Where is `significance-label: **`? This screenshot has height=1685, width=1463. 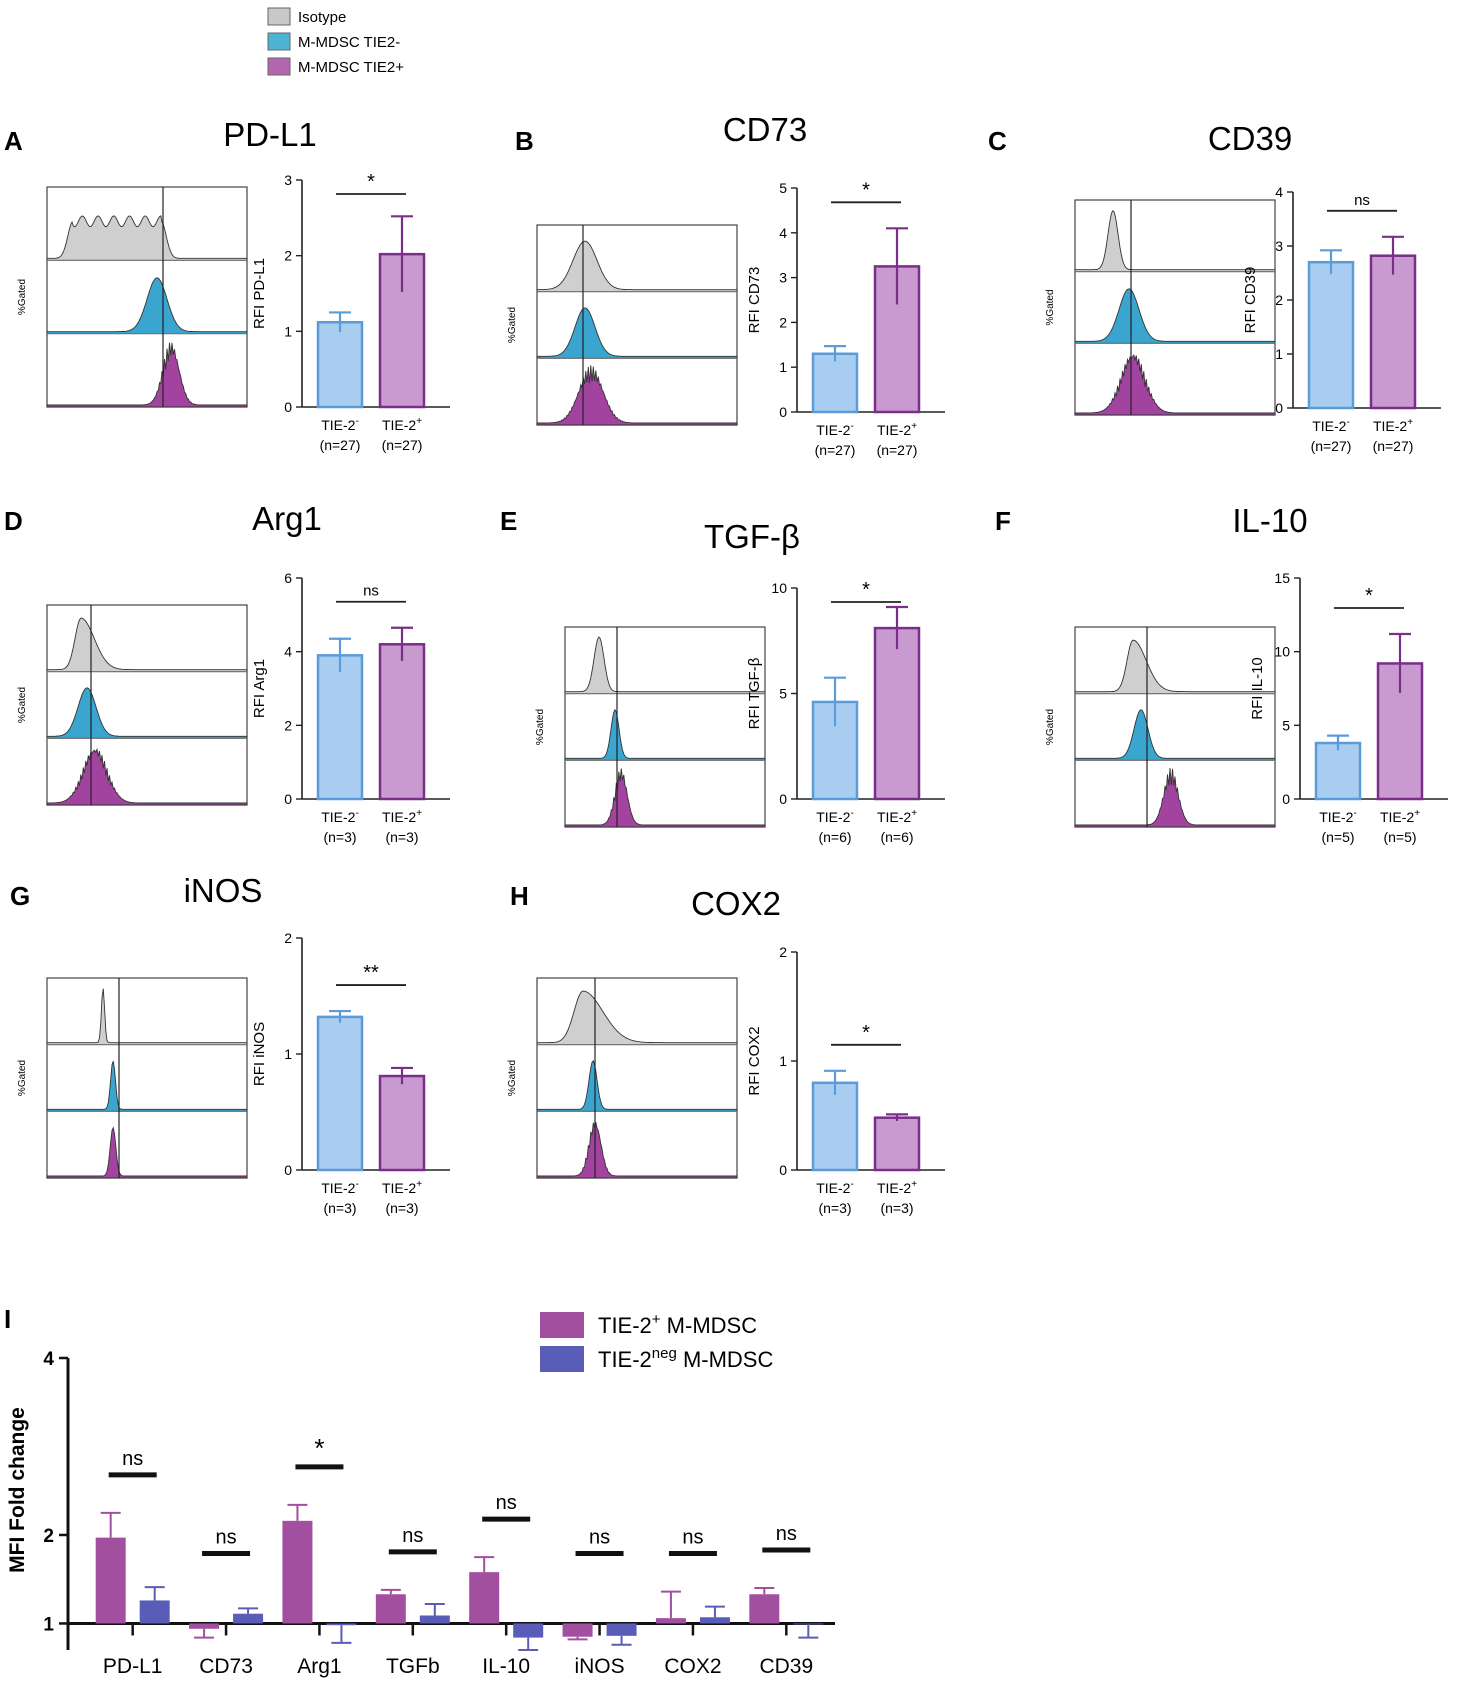 significance-label: ** is located at coordinates (371, 973).